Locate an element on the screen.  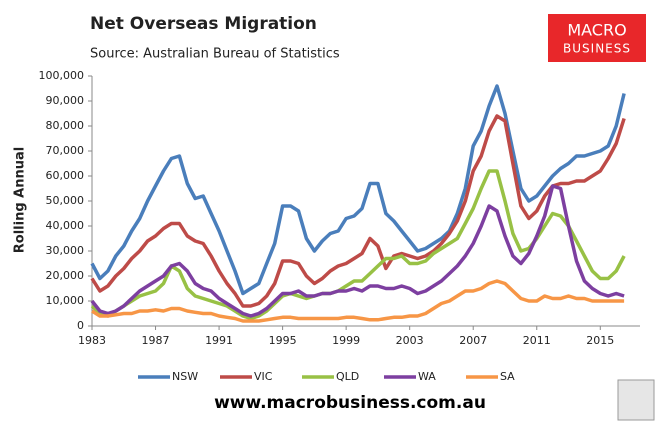
logo-text: MACRO is located at coordinates (596, 30).